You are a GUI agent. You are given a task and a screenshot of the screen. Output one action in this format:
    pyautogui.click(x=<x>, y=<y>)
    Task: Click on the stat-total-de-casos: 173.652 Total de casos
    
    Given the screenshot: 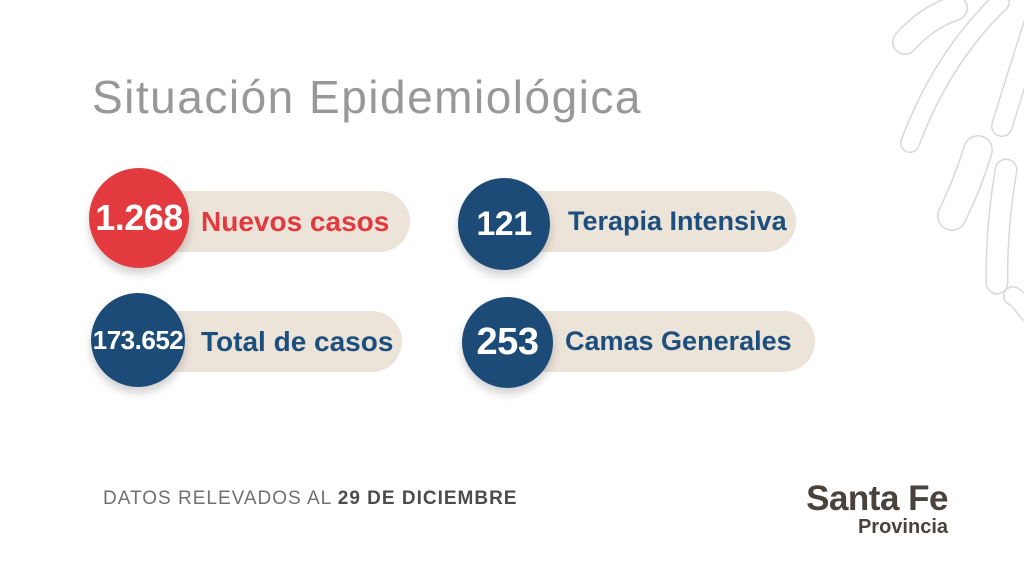 What is the action you would take?
    pyautogui.click(x=246, y=339)
    